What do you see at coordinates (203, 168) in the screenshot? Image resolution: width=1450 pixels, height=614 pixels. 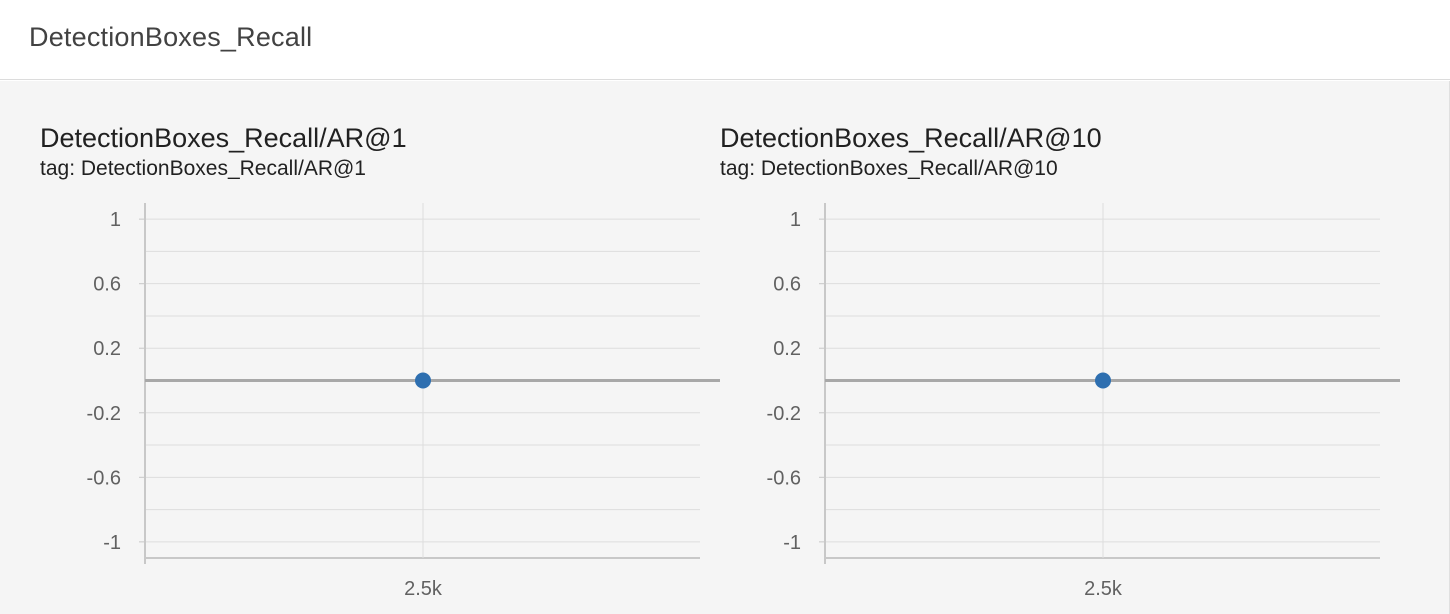 I see `chart-tag: tag: DetectionBoxes_Recall/AR@1` at bounding box center [203, 168].